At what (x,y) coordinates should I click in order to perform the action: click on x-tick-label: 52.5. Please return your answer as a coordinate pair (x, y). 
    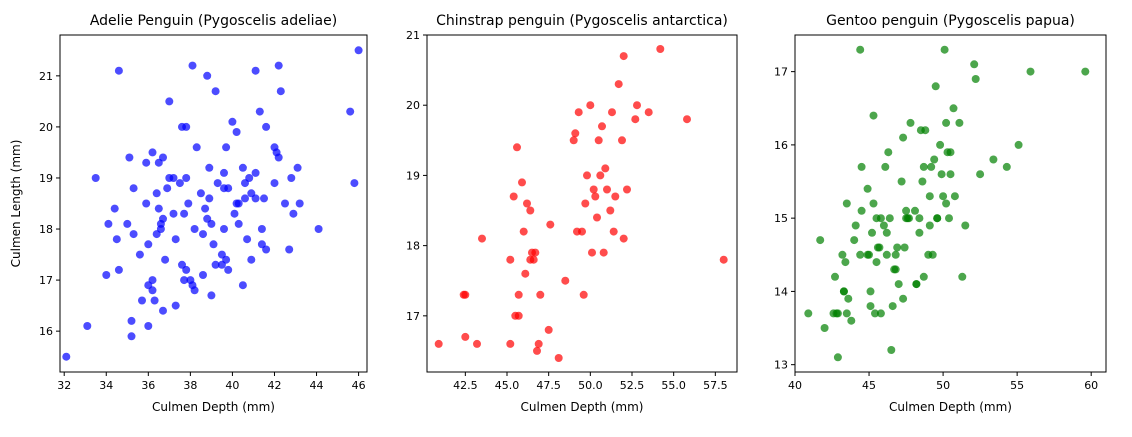
    Looking at the image, I should click on (632, 385).